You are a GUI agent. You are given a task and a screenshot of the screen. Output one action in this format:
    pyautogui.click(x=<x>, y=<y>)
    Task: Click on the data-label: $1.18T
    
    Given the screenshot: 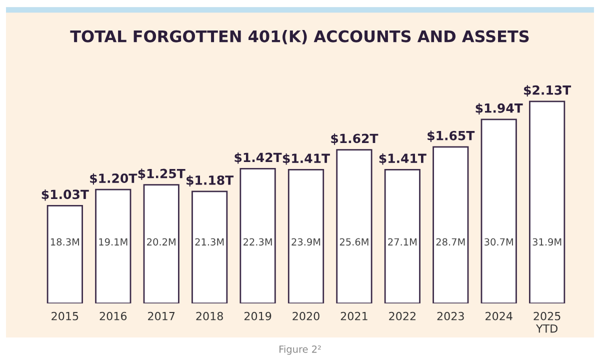 What is the action you would take?
    pyautogui.click(x=210, y=181)
    